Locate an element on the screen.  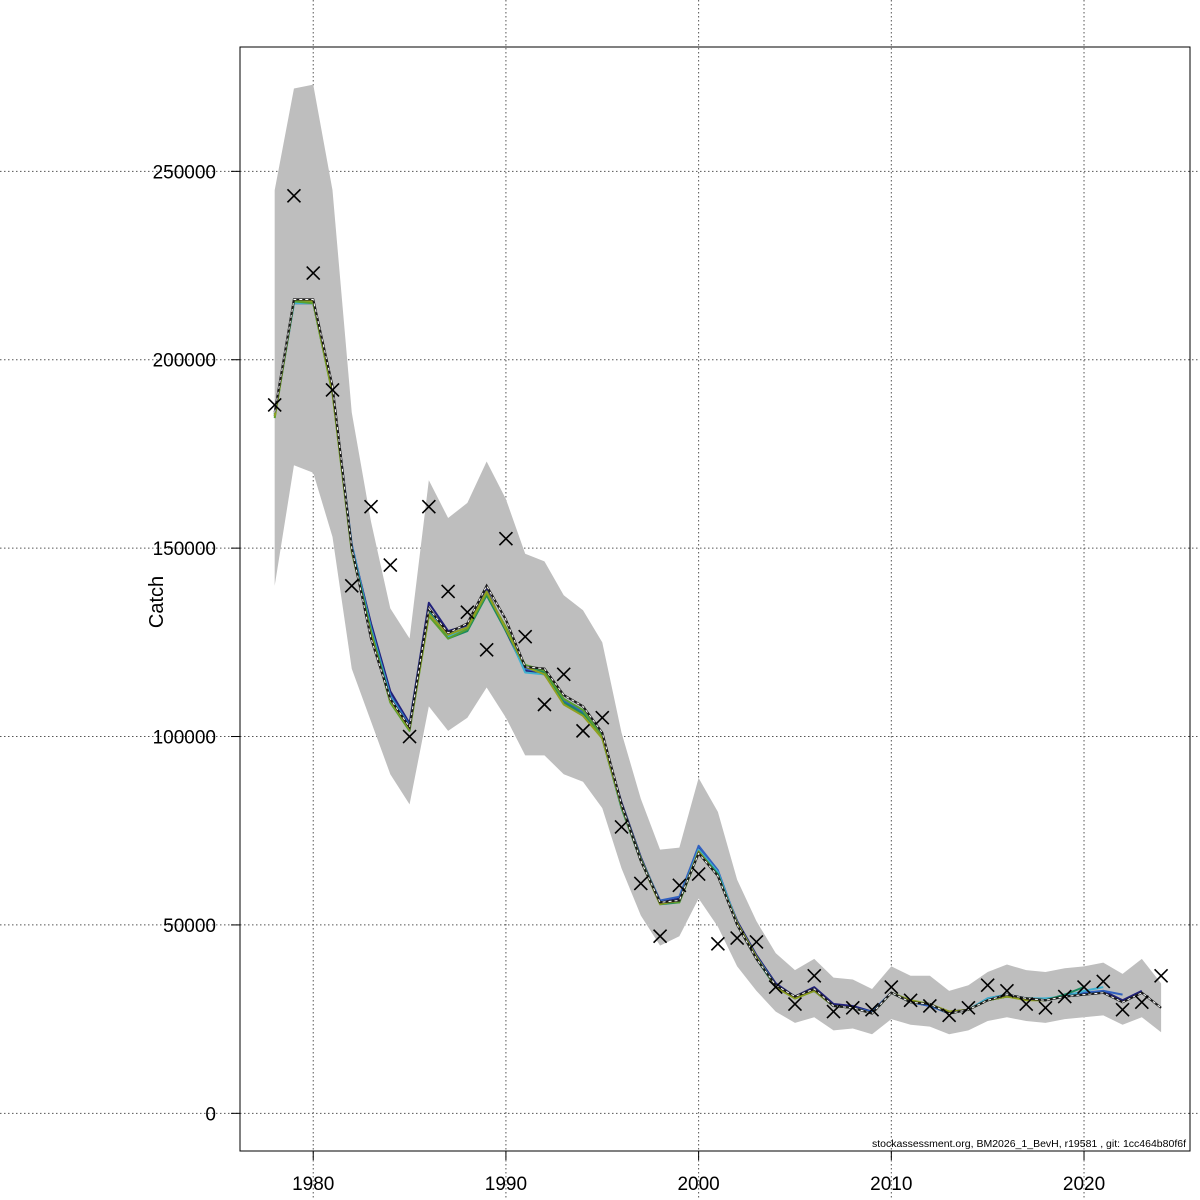
observed-point-1982 is located at coordinates (351, 585).